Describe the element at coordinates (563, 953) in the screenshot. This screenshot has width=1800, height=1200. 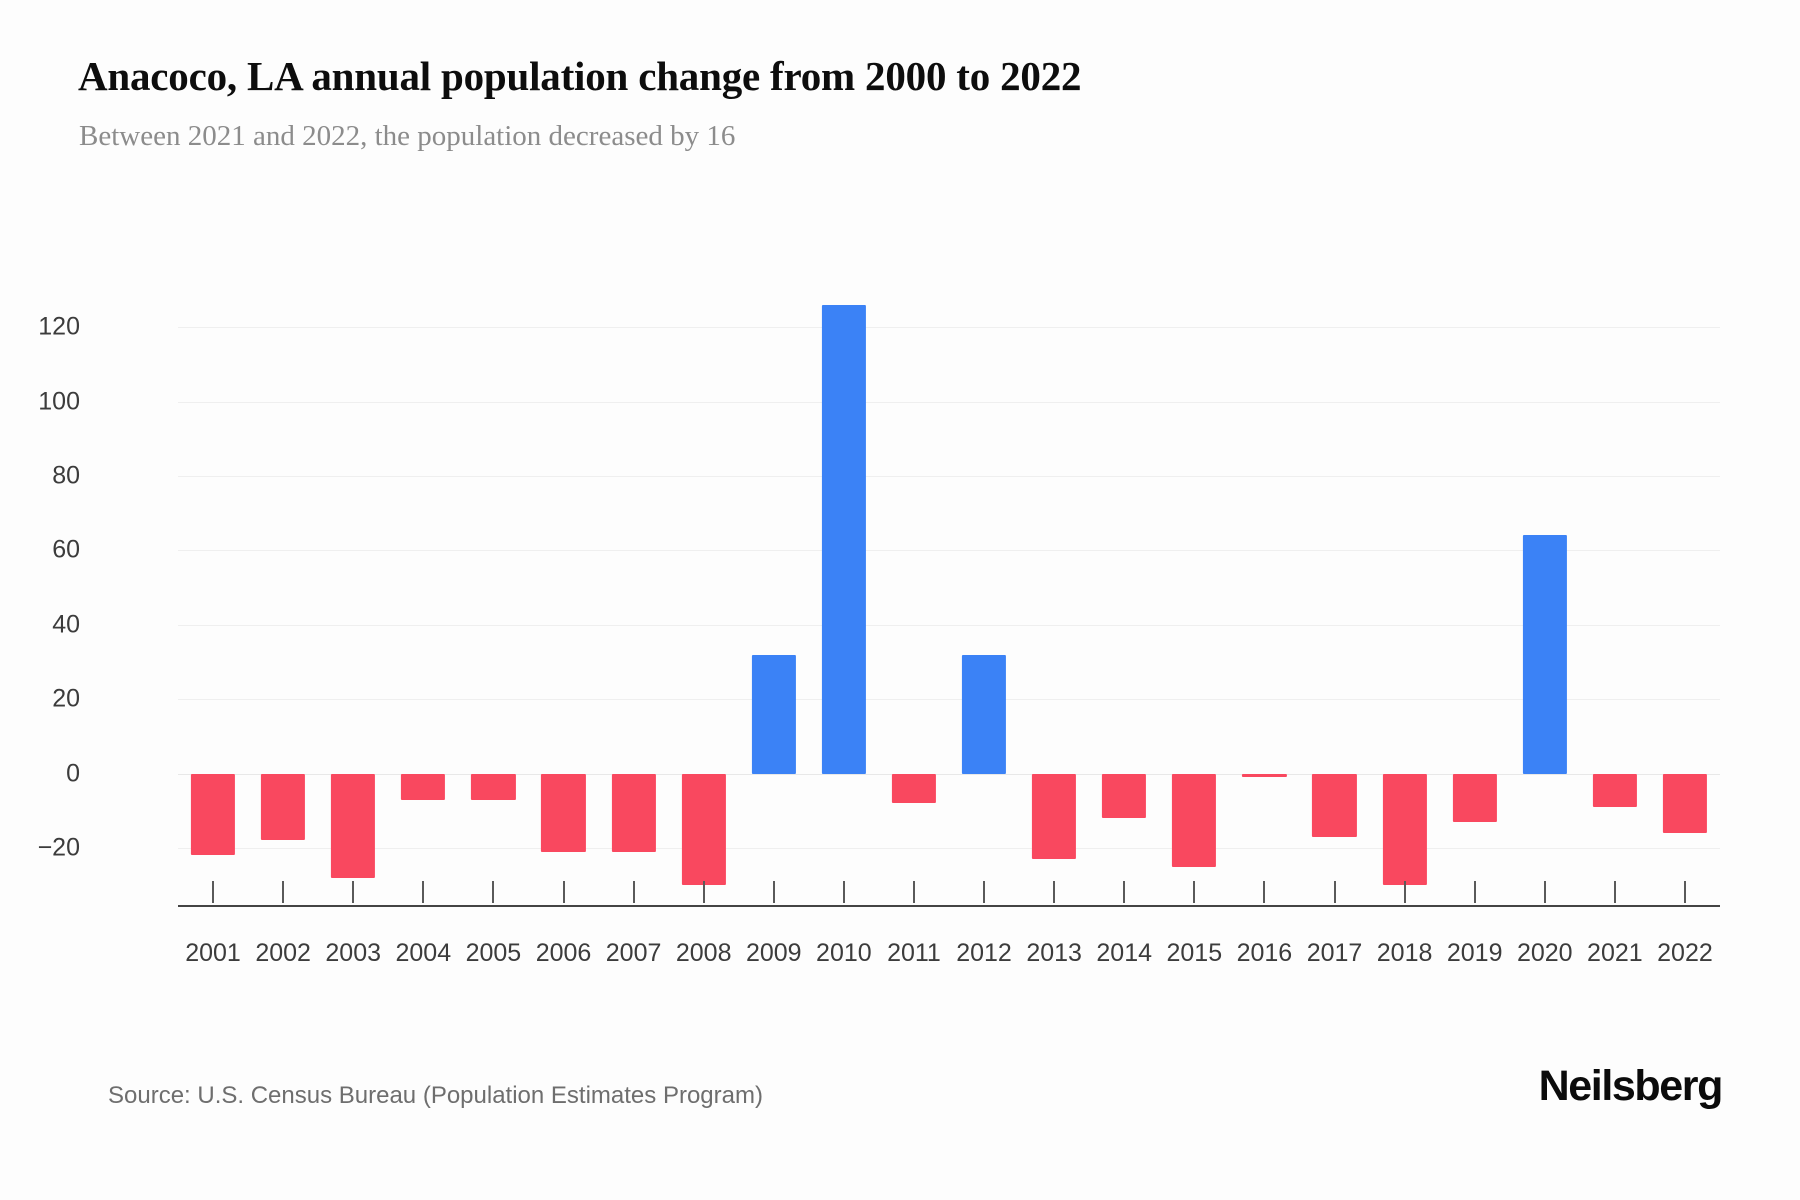
I see `x-axis-label: 2006` at that location.